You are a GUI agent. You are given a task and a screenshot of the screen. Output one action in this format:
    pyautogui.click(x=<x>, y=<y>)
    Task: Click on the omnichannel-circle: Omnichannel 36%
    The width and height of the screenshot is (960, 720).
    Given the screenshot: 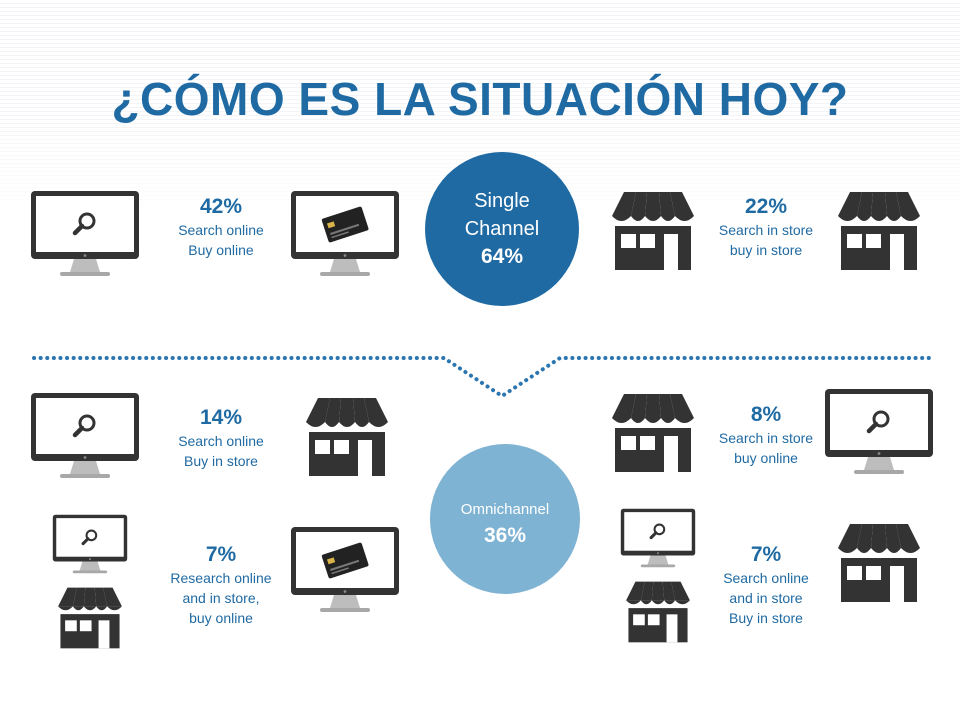 What is the action you would take?
    pyautogui.click(x=505, y=519)
    